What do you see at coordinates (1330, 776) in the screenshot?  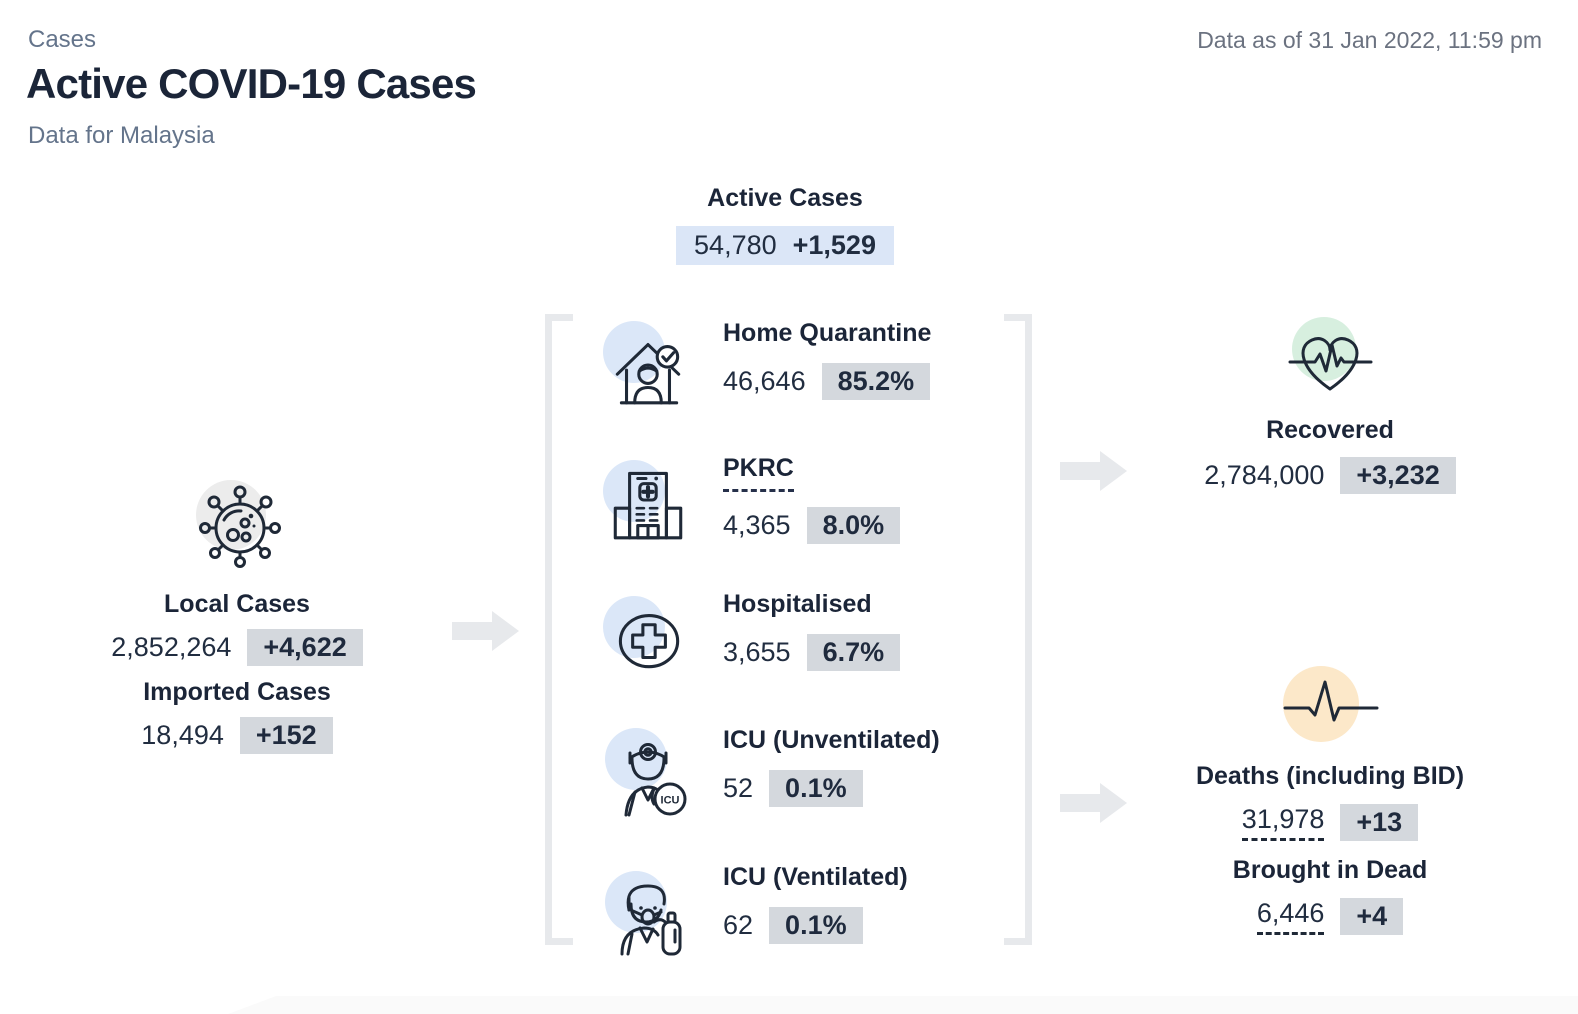 I see `deaths-label: Deaths (including BID)` at bounding box center [1330, 776].